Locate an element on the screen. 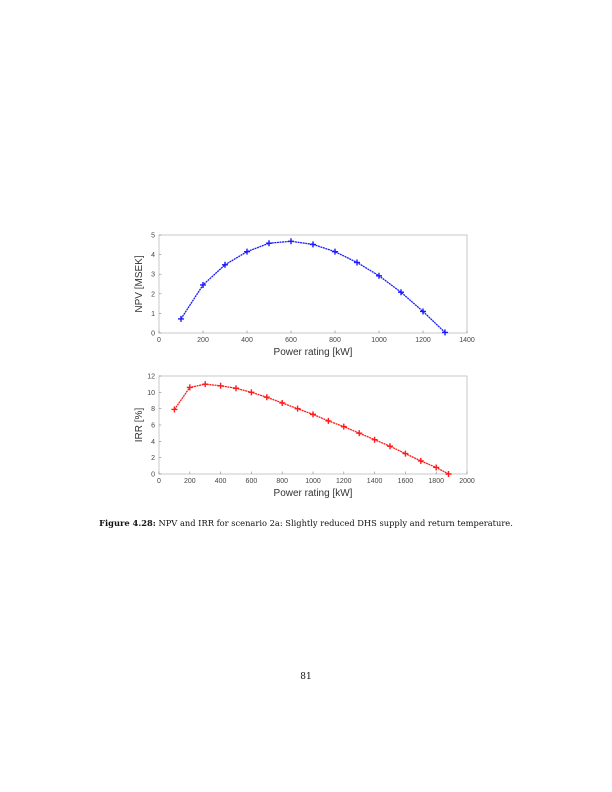  y-axis-label: IRR [%] is located at coordinates (139, 425).